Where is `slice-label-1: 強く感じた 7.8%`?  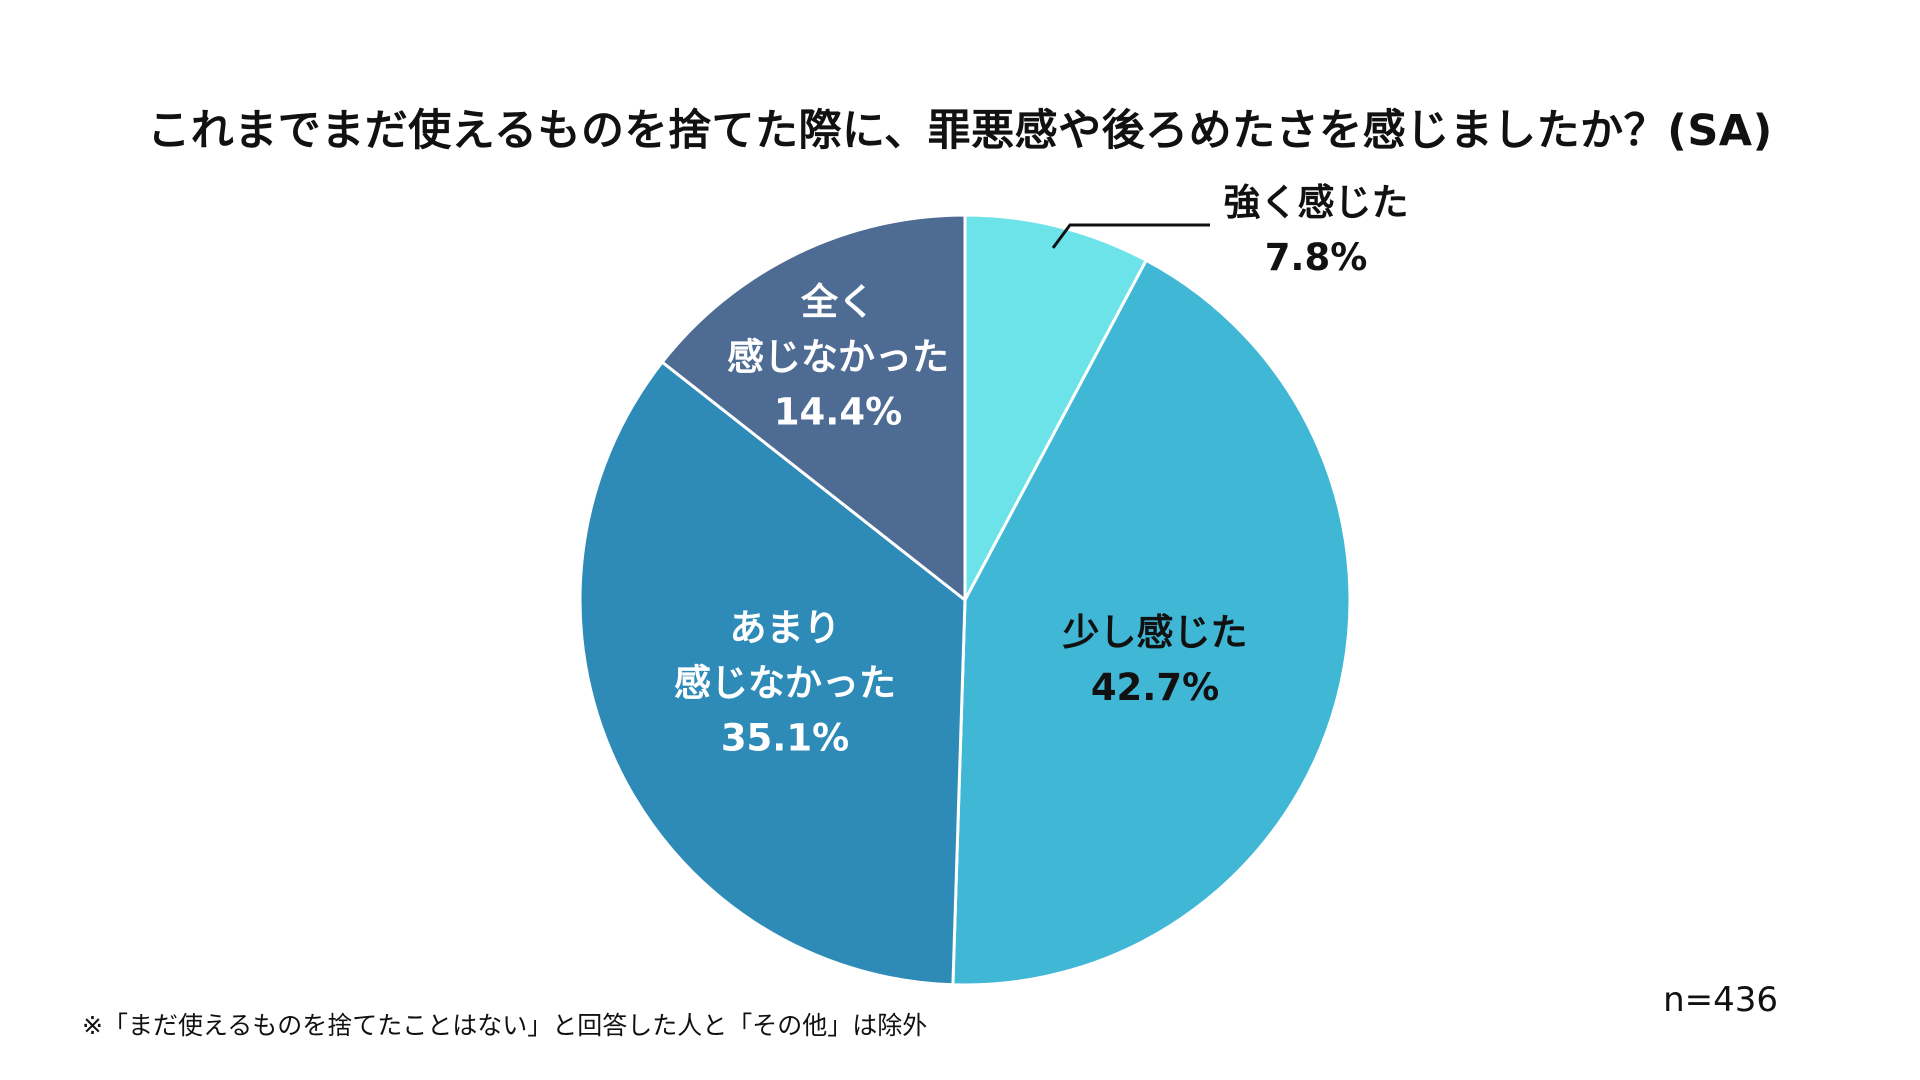 slice-label-1: 強く感じた 7.8% is located at coordinates (1316, 230).